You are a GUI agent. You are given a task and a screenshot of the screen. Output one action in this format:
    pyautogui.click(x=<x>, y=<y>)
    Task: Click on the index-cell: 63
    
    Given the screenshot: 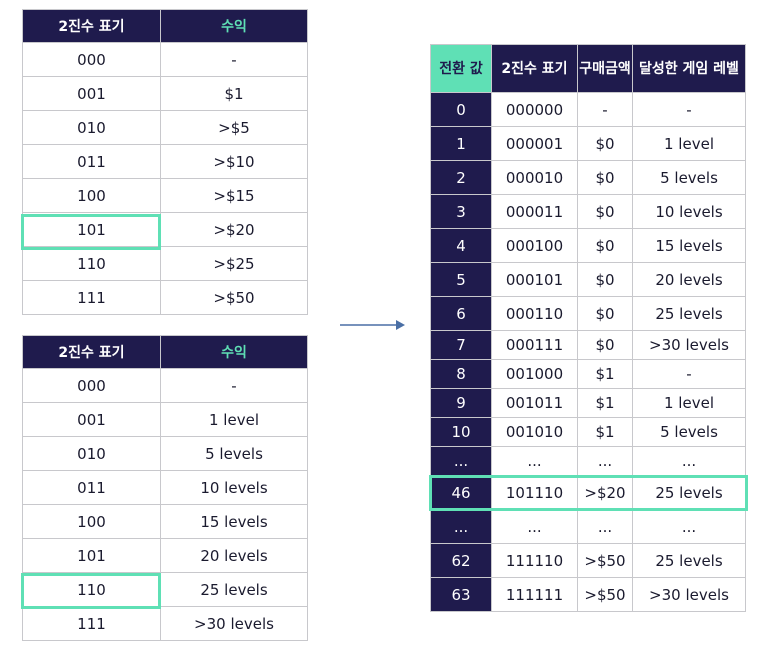 What is the action you would take?
    pyautogui.click(x=461, y=594)
    